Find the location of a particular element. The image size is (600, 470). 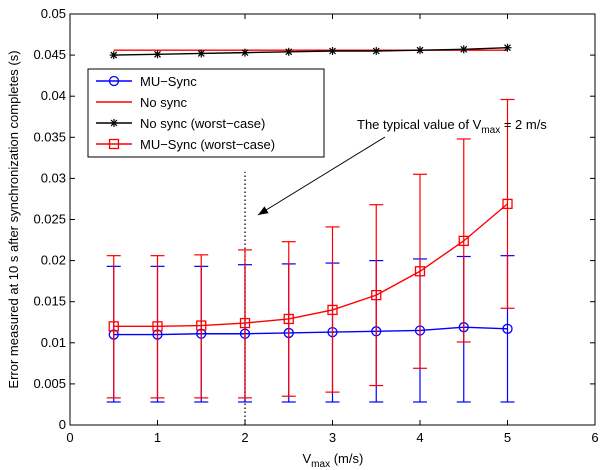

x-axis-label-subscript: max is located at coordinates (320, 464).